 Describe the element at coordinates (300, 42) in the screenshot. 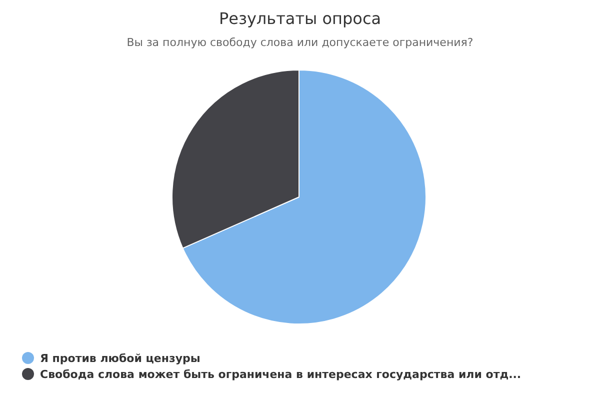

I see `chart-subtitle: Вы за полную свободу слова или допускаете ограничения?` at that location.